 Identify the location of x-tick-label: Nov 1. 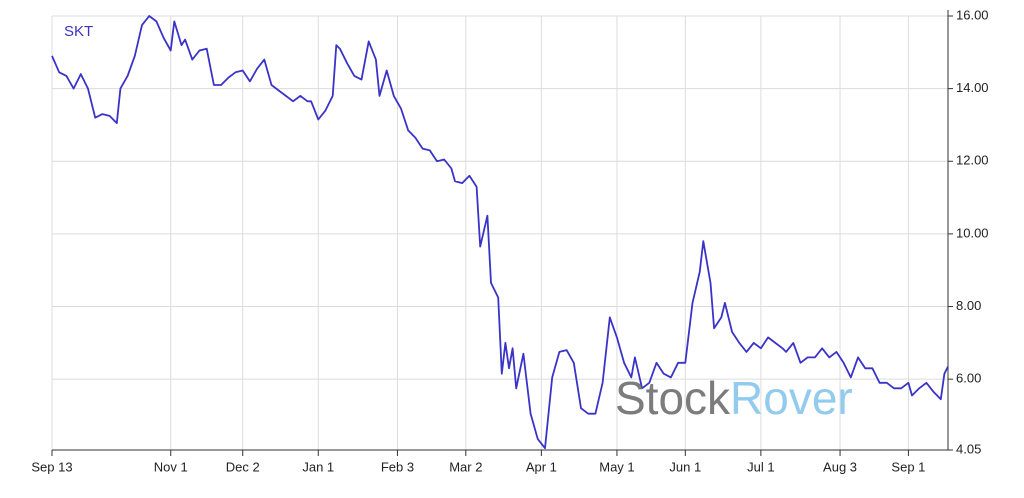
(171, 466).